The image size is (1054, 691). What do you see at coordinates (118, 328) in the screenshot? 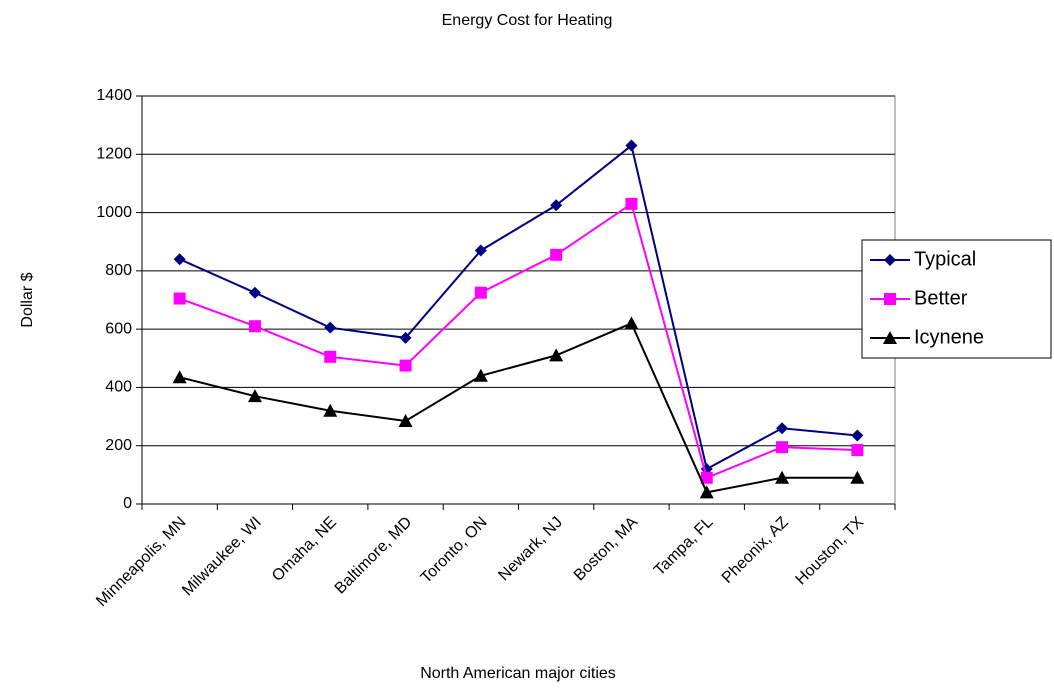
I see `y-tick-label: 600` at bounding box center [118, 328].